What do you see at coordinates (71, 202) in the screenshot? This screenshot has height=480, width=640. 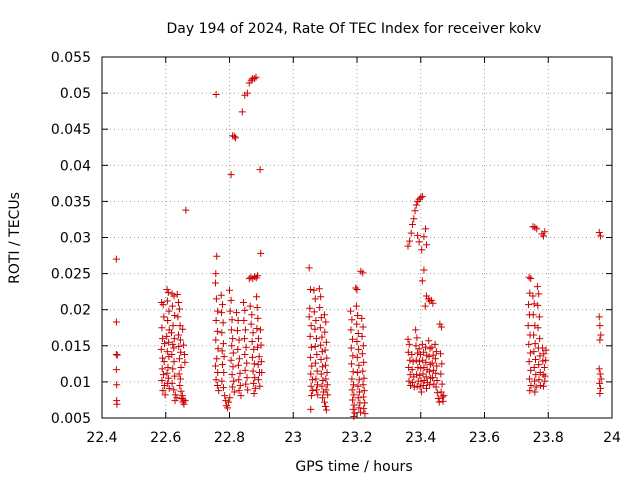 I see `y-tick-label: 0.035` at bounding box center [71, 202].